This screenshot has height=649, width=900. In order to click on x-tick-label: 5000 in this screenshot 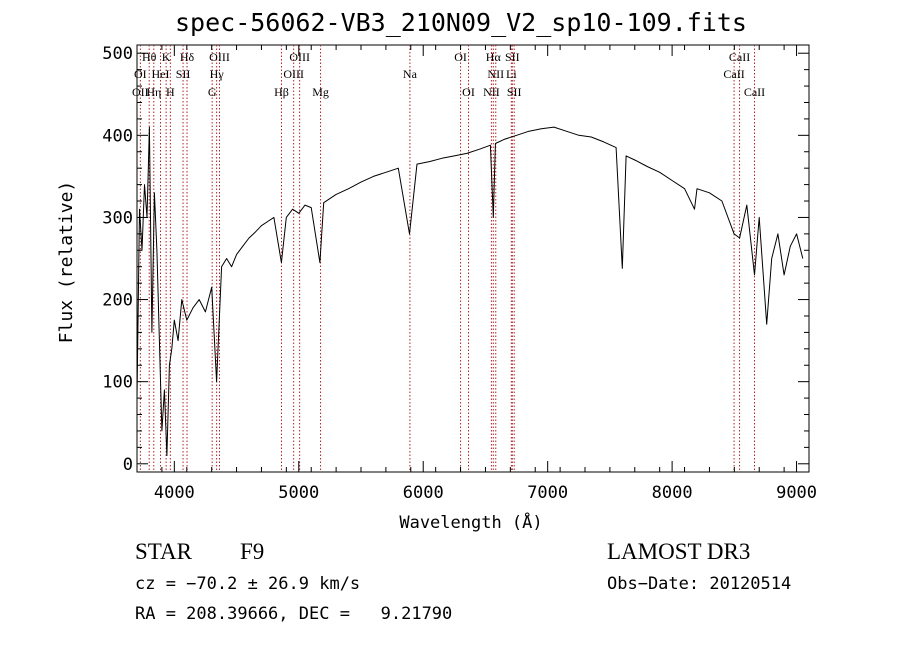, I will do `click(298, 493)`.